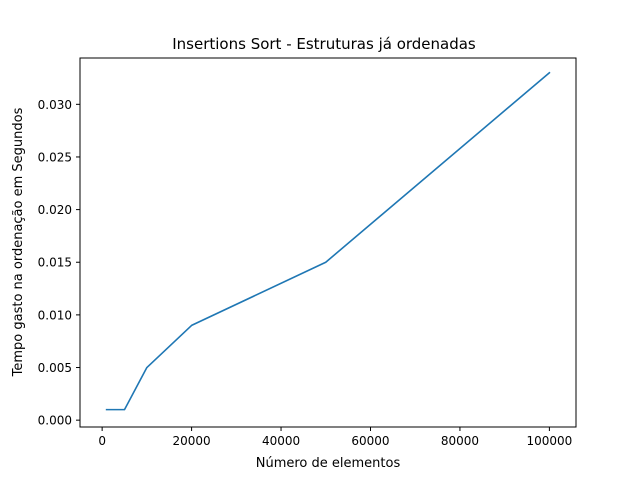 The height and width of the screenshot is (480, 640). Describe the element at coordinates (55, 157) in the screenshot. I see `y-tick-label: 0.025` at that location.